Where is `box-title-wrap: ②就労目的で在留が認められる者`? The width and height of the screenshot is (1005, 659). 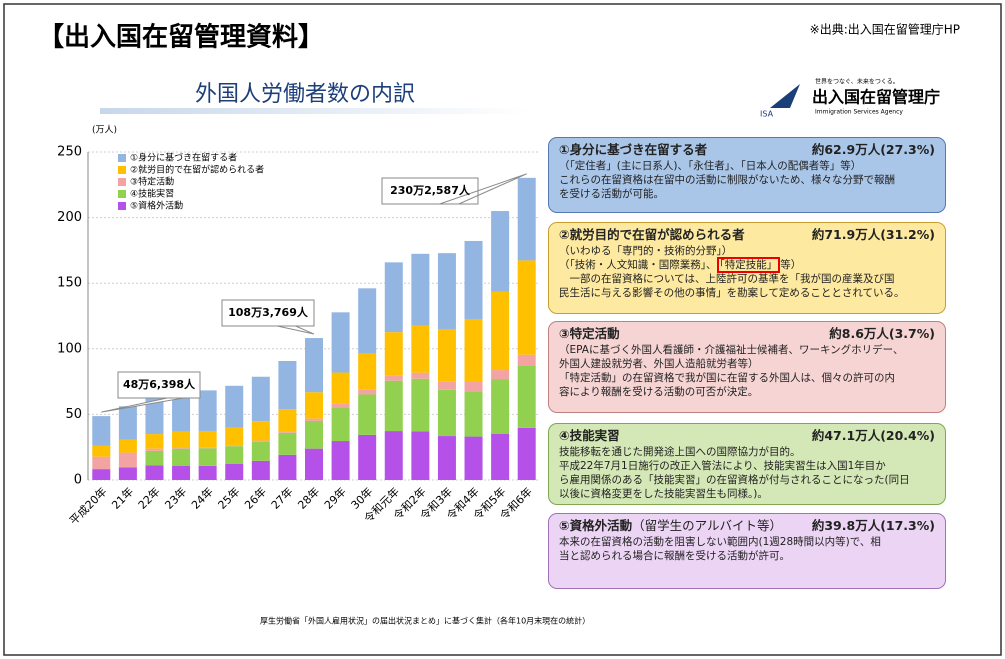
box-title-wrap: ②就労目的で在留が認められる者 is located at coordinates (652, 235).